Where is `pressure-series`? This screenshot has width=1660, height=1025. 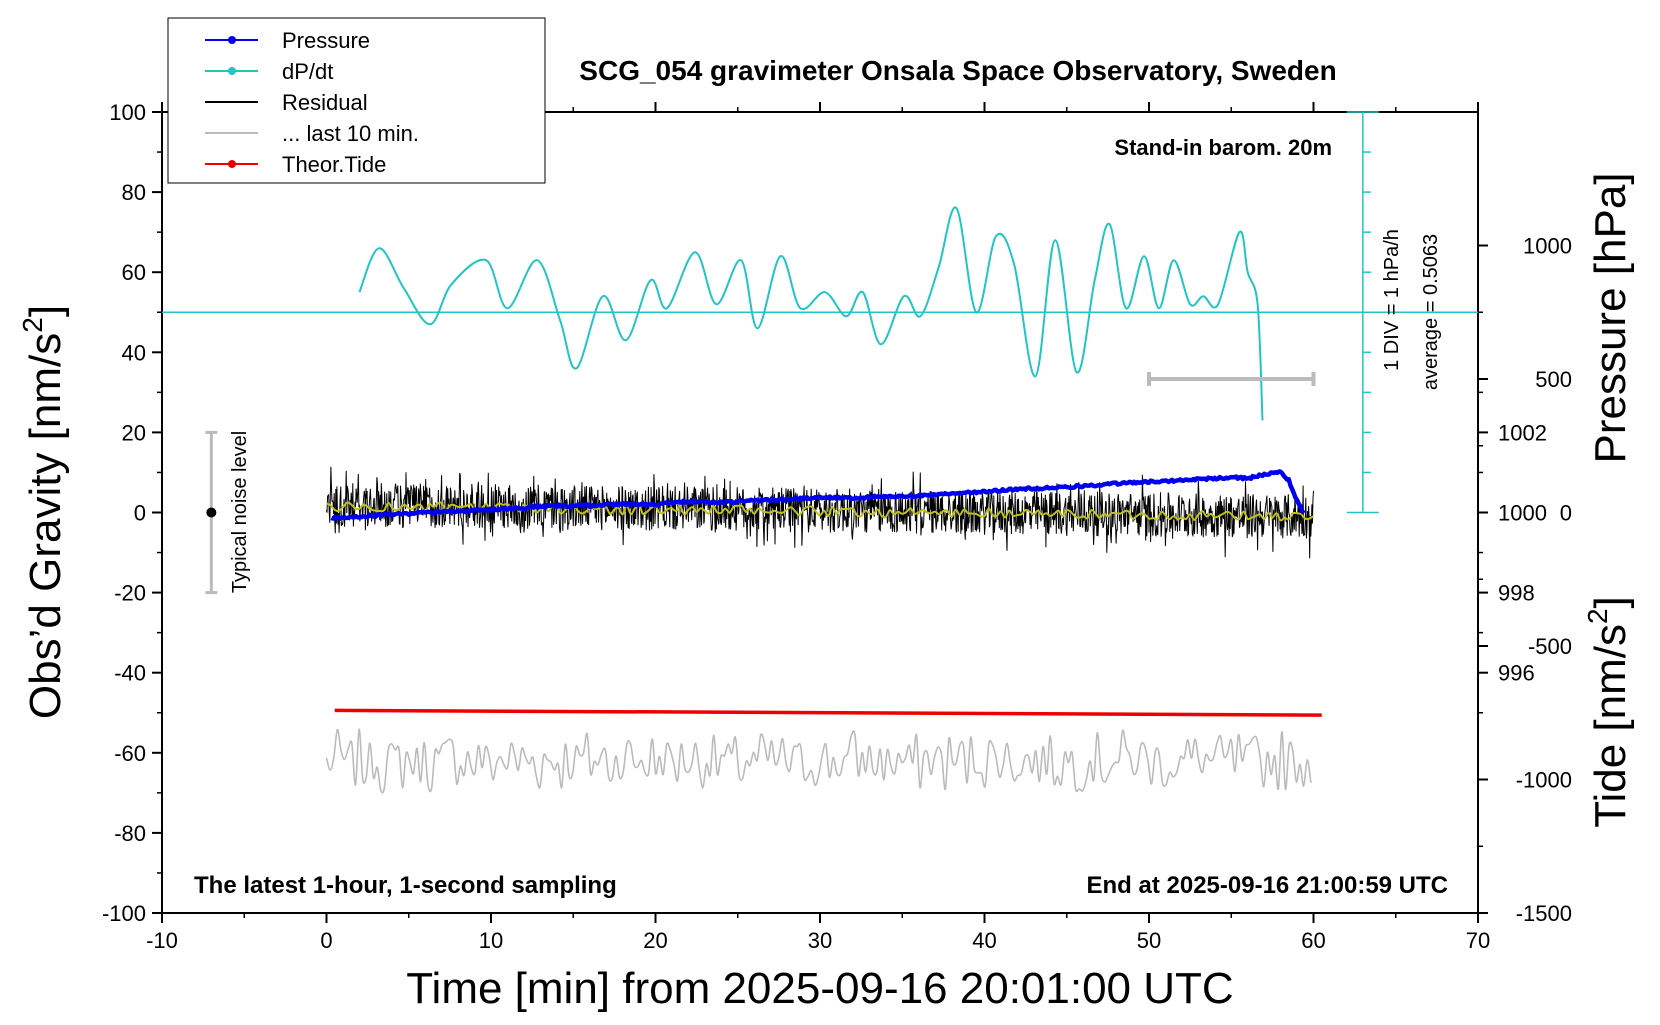 pressure-series is located at coordinates (818, 495).